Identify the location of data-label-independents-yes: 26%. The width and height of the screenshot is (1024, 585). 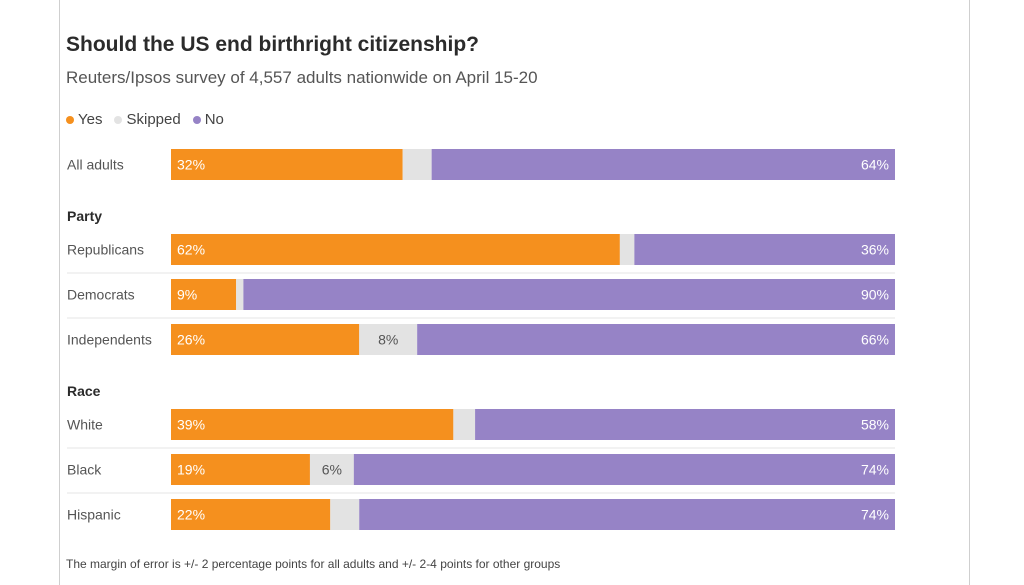
(191, 340).